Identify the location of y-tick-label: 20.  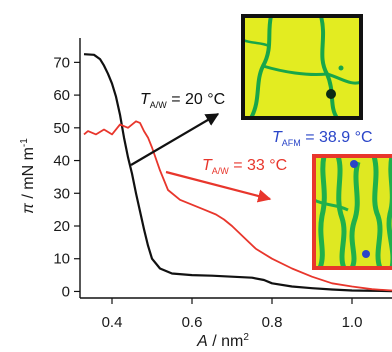
(61, 226).